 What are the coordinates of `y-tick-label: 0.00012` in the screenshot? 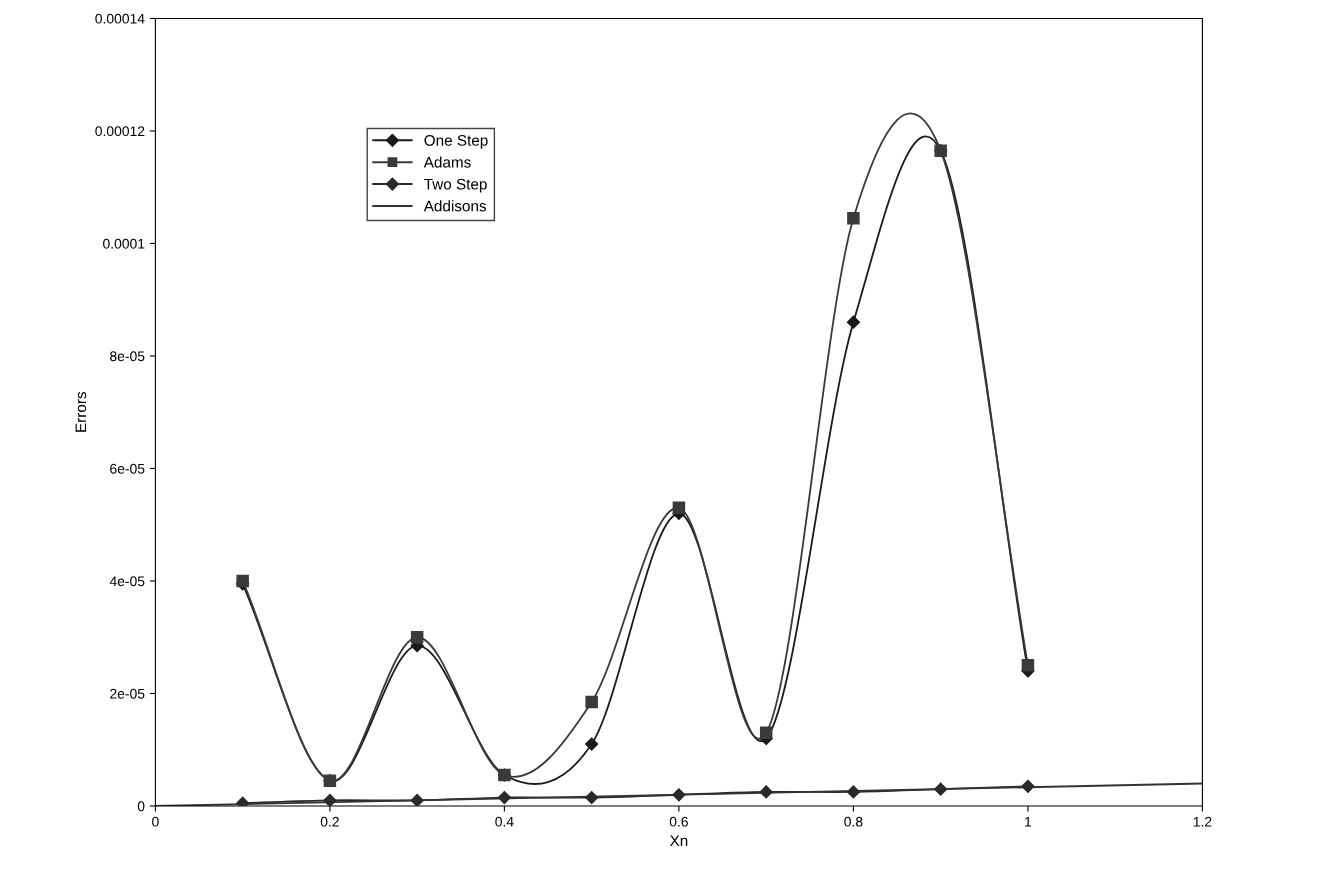 It's located at (120, 131).